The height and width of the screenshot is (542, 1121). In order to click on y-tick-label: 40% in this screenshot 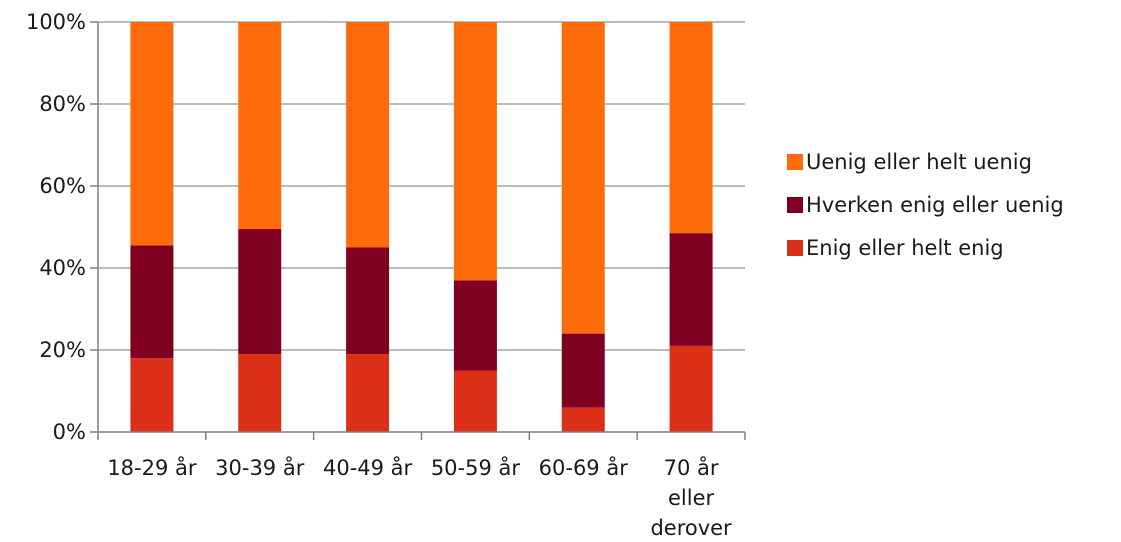, I will do `click(62, 268)`.